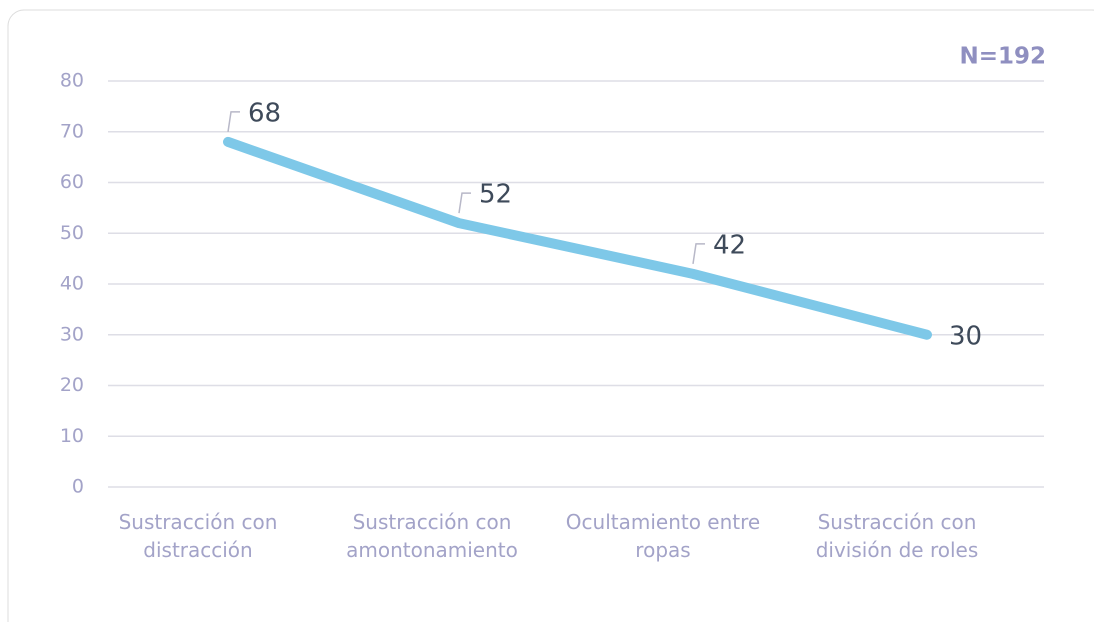  What do you see at coordinates (72, 334) in the screenshot?
I see `y-tick-label: 30` at bounding box center [72, 334].